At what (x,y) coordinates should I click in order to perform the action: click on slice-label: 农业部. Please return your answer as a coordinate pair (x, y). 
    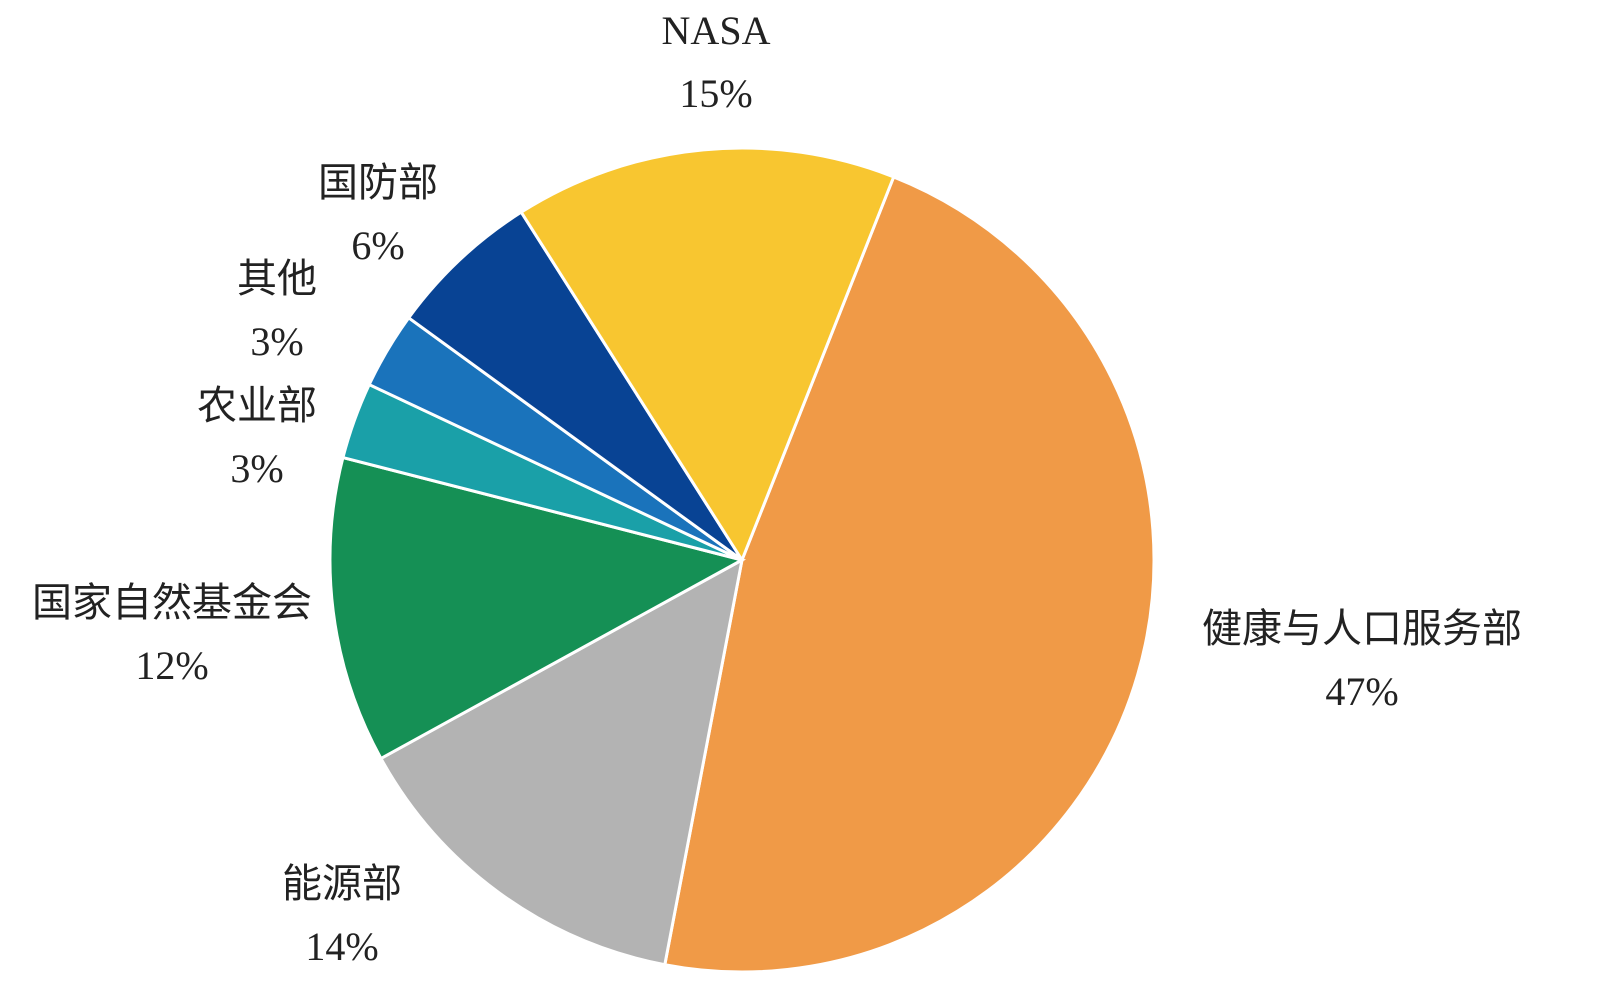
    Looking at the image, I should click on (257, 405).